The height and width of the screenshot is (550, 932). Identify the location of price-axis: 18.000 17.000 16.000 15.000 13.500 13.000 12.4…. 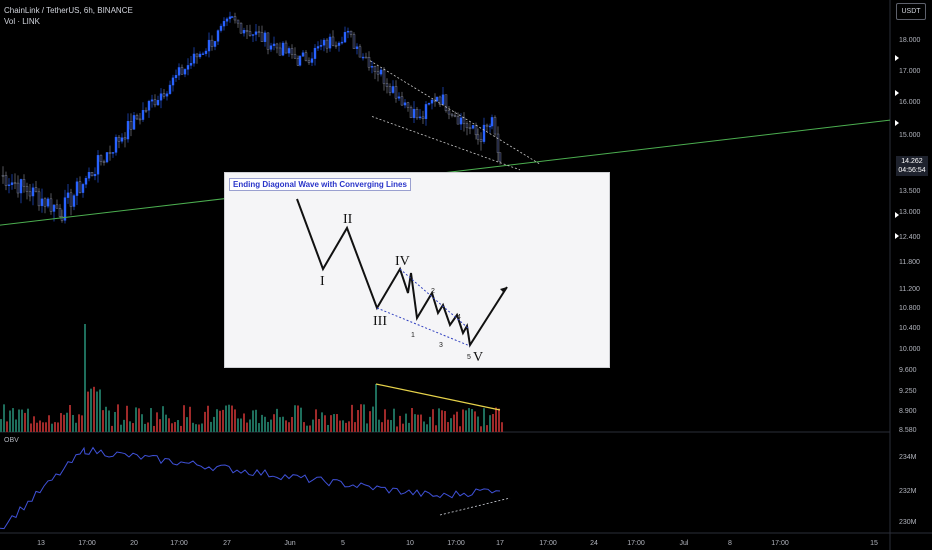
(908, 281).